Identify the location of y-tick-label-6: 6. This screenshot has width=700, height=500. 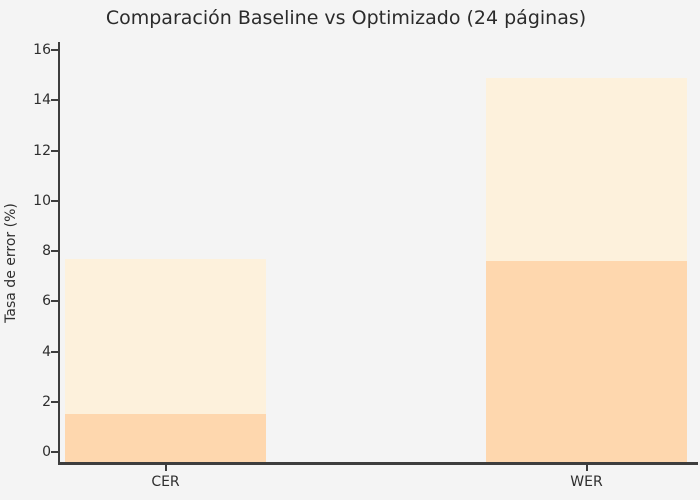
(46, 301).